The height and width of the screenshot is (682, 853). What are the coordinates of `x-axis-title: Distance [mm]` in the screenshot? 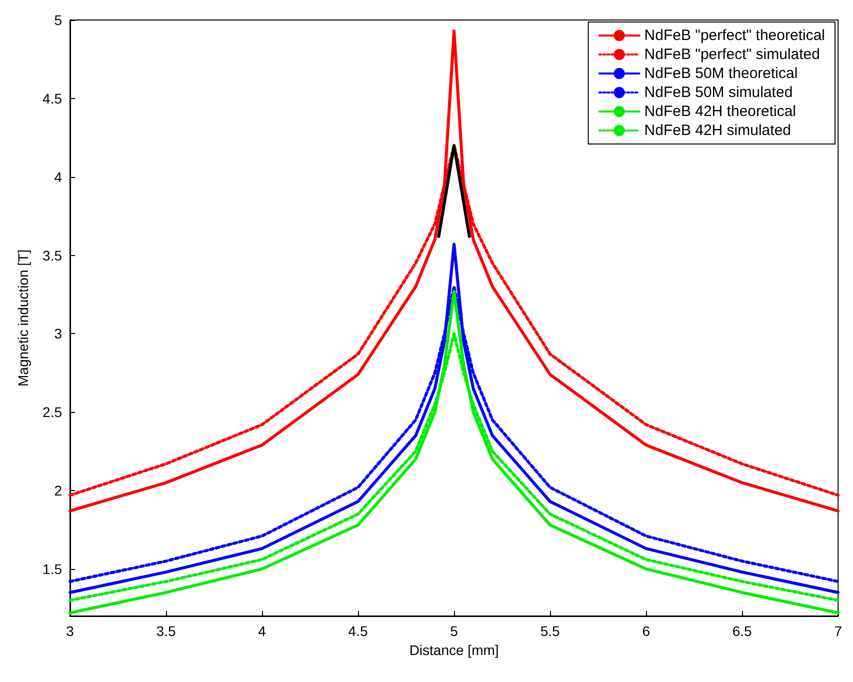 It's located at (454, 650).